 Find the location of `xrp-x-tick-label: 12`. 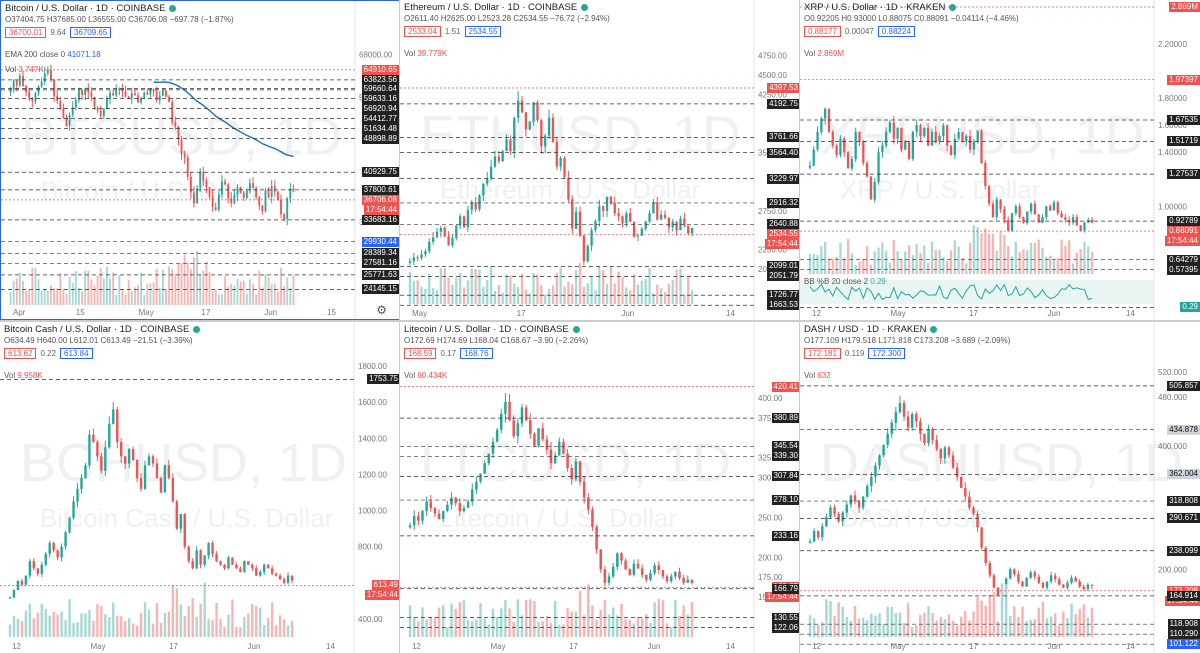

xrp-x-tick-label: 12 is located at coordinates (816, 313).